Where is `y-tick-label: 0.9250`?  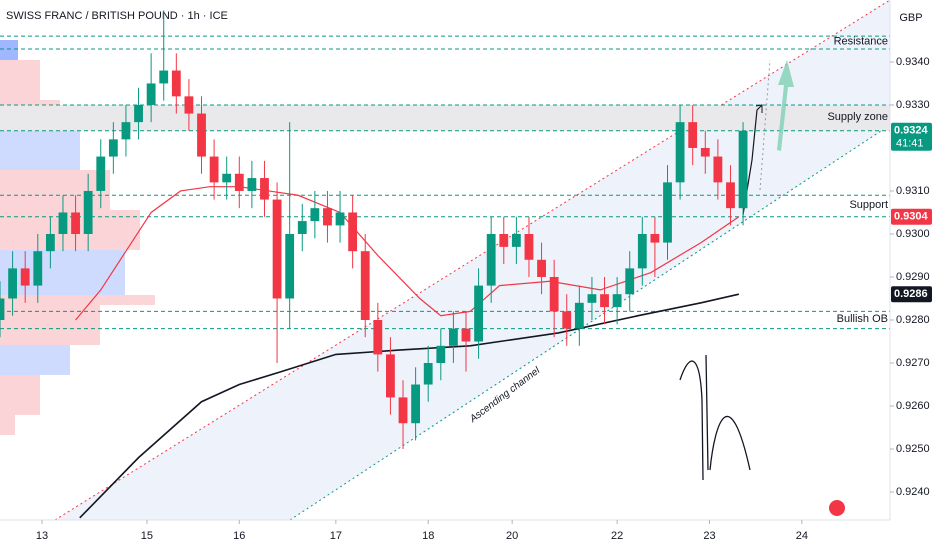
y-tick-label: 0.9250 is located at coordinates (913, 449).